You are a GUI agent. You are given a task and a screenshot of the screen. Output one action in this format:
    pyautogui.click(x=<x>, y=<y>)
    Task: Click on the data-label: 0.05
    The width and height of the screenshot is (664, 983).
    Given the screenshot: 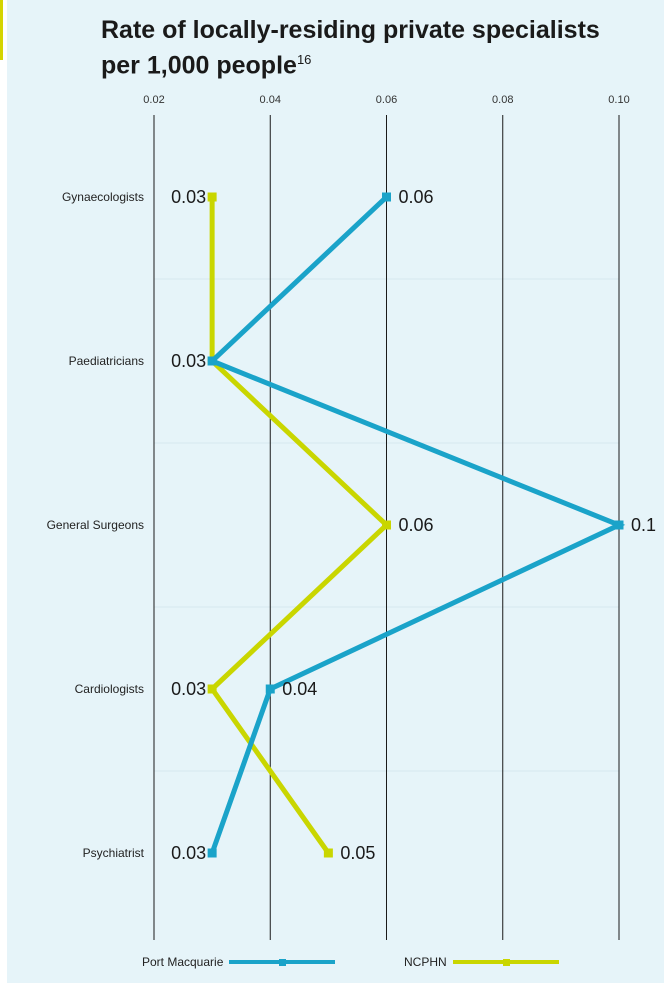 What is the action you would take?
    pyautogui.click(x=357, y=853)
    